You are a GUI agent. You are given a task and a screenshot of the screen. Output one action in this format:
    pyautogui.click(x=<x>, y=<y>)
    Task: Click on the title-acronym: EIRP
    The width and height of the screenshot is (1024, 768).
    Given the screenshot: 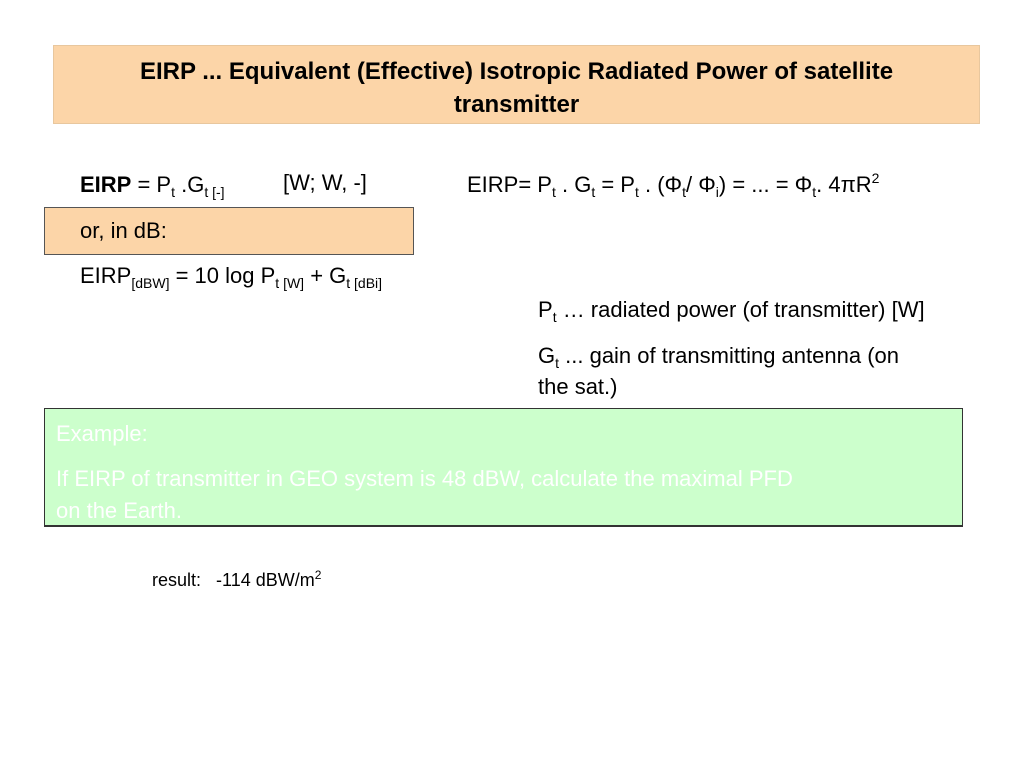 What is the action you would take?
    pyautogui.click(x=167, y=71)
    